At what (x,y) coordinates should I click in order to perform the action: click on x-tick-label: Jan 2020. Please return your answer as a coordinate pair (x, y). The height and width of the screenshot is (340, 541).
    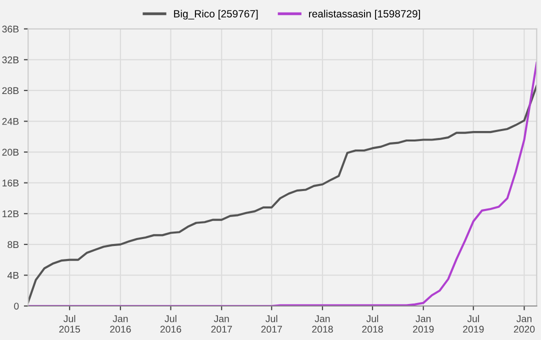
    Looking at the image, I should click on (524, 324).